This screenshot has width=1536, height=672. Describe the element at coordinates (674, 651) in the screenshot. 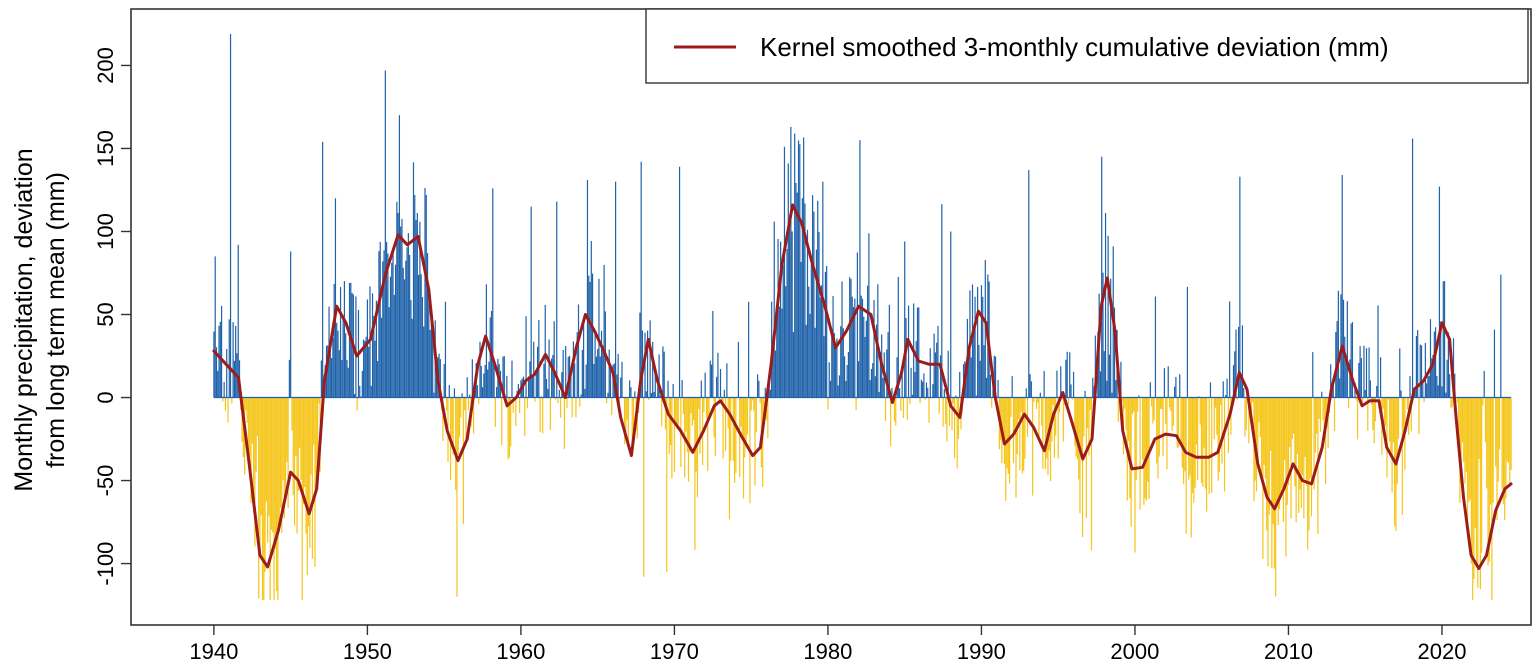

I see `x-tick-label: 1970` at that location.